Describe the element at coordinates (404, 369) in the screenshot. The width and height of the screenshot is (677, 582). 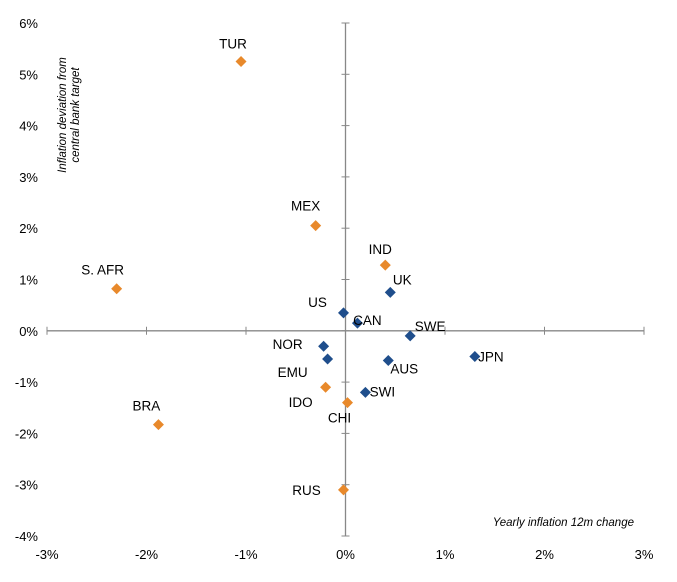
I see `point-label-aus: AUS` at that location.